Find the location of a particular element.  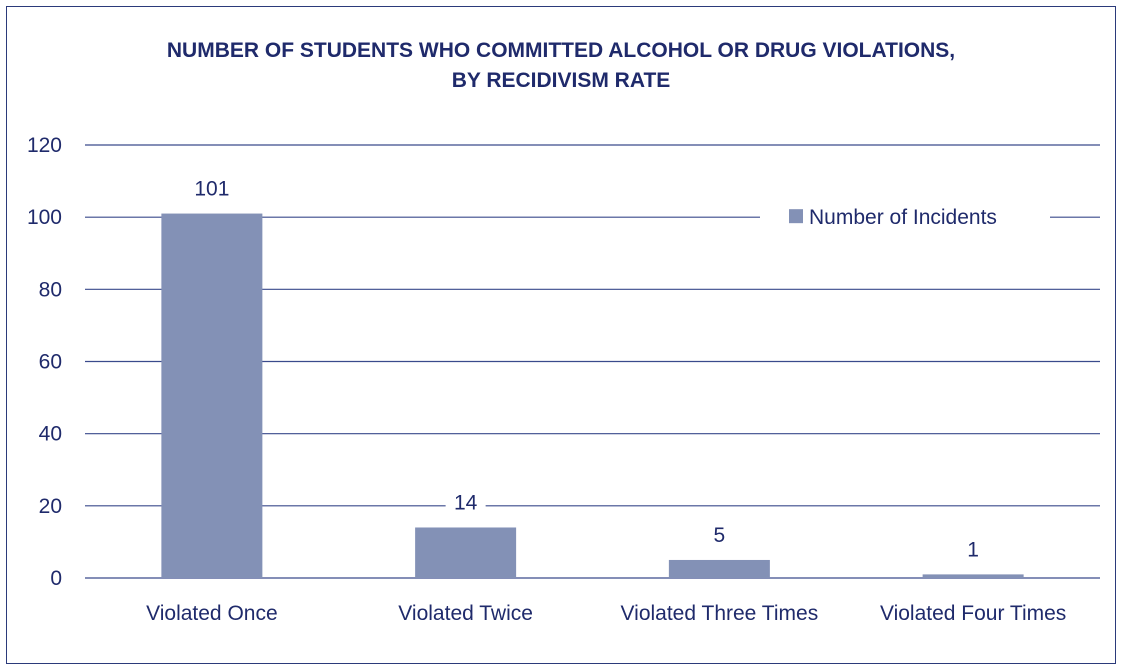

data-label: 5 is located at coordinates (720, 535).